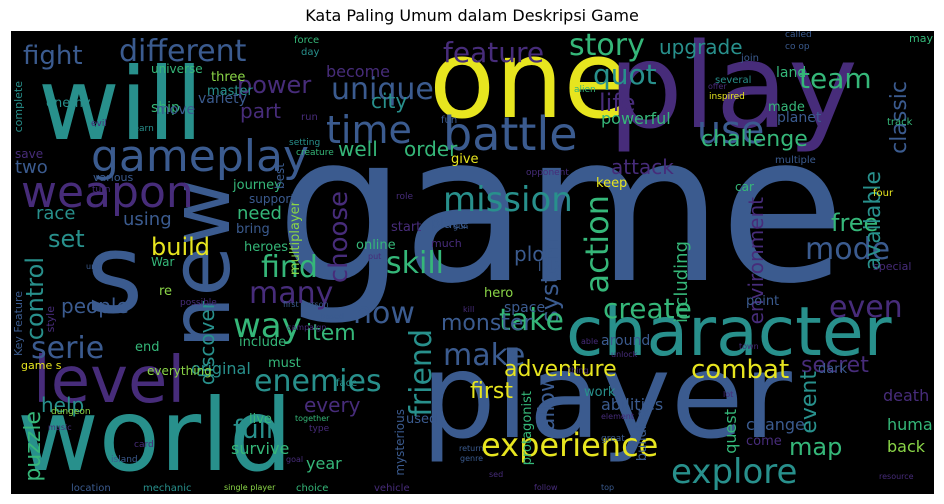  I want to click on word-multiplayer: multiplayer, so click(295, 238).